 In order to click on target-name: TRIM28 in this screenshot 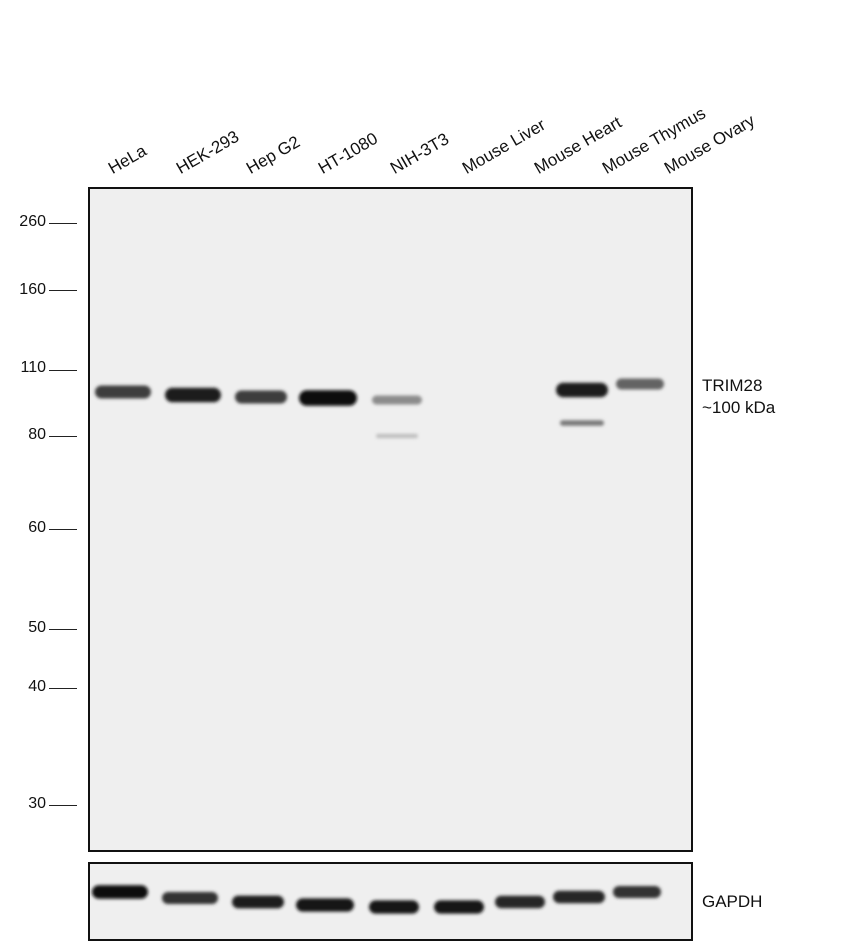, I will do `click(732, 385)`.